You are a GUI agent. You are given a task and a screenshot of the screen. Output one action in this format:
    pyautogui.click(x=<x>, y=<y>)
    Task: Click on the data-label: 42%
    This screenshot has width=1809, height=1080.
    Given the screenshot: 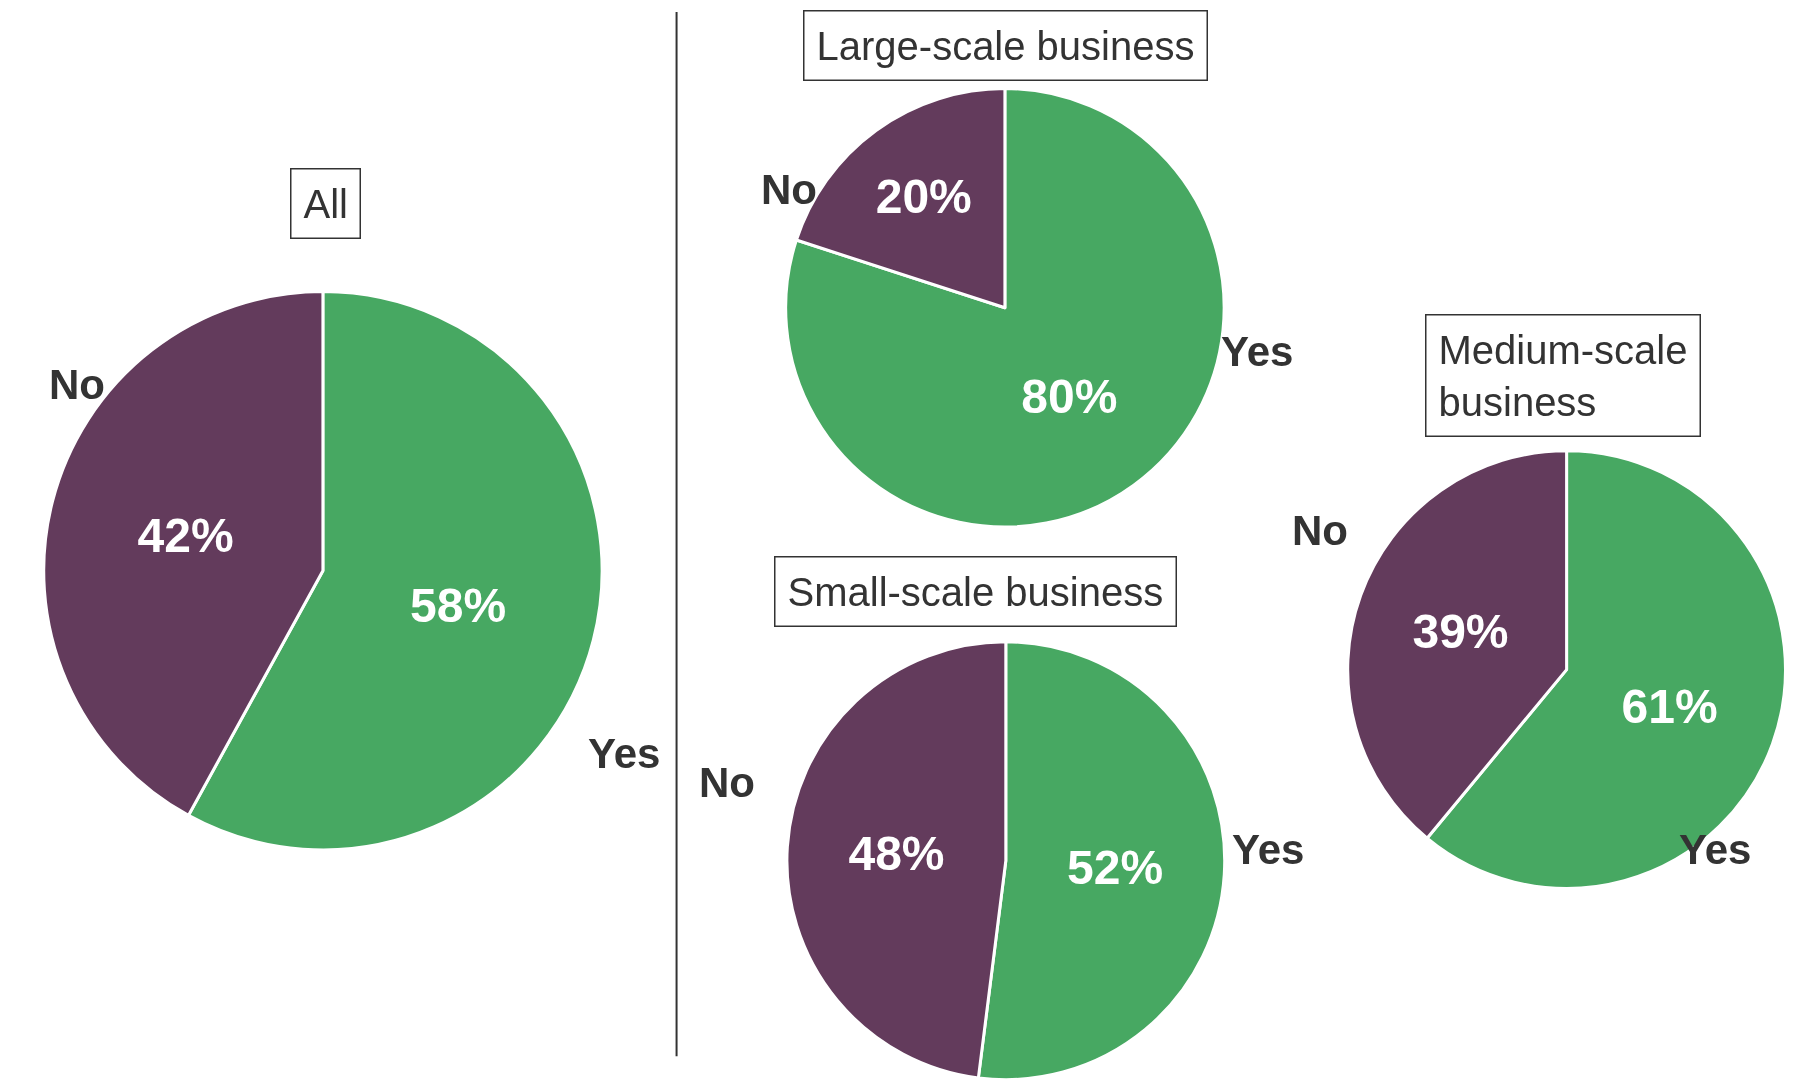 What is the action you would take?
    pyautogui.click(x=185, y=536)
    